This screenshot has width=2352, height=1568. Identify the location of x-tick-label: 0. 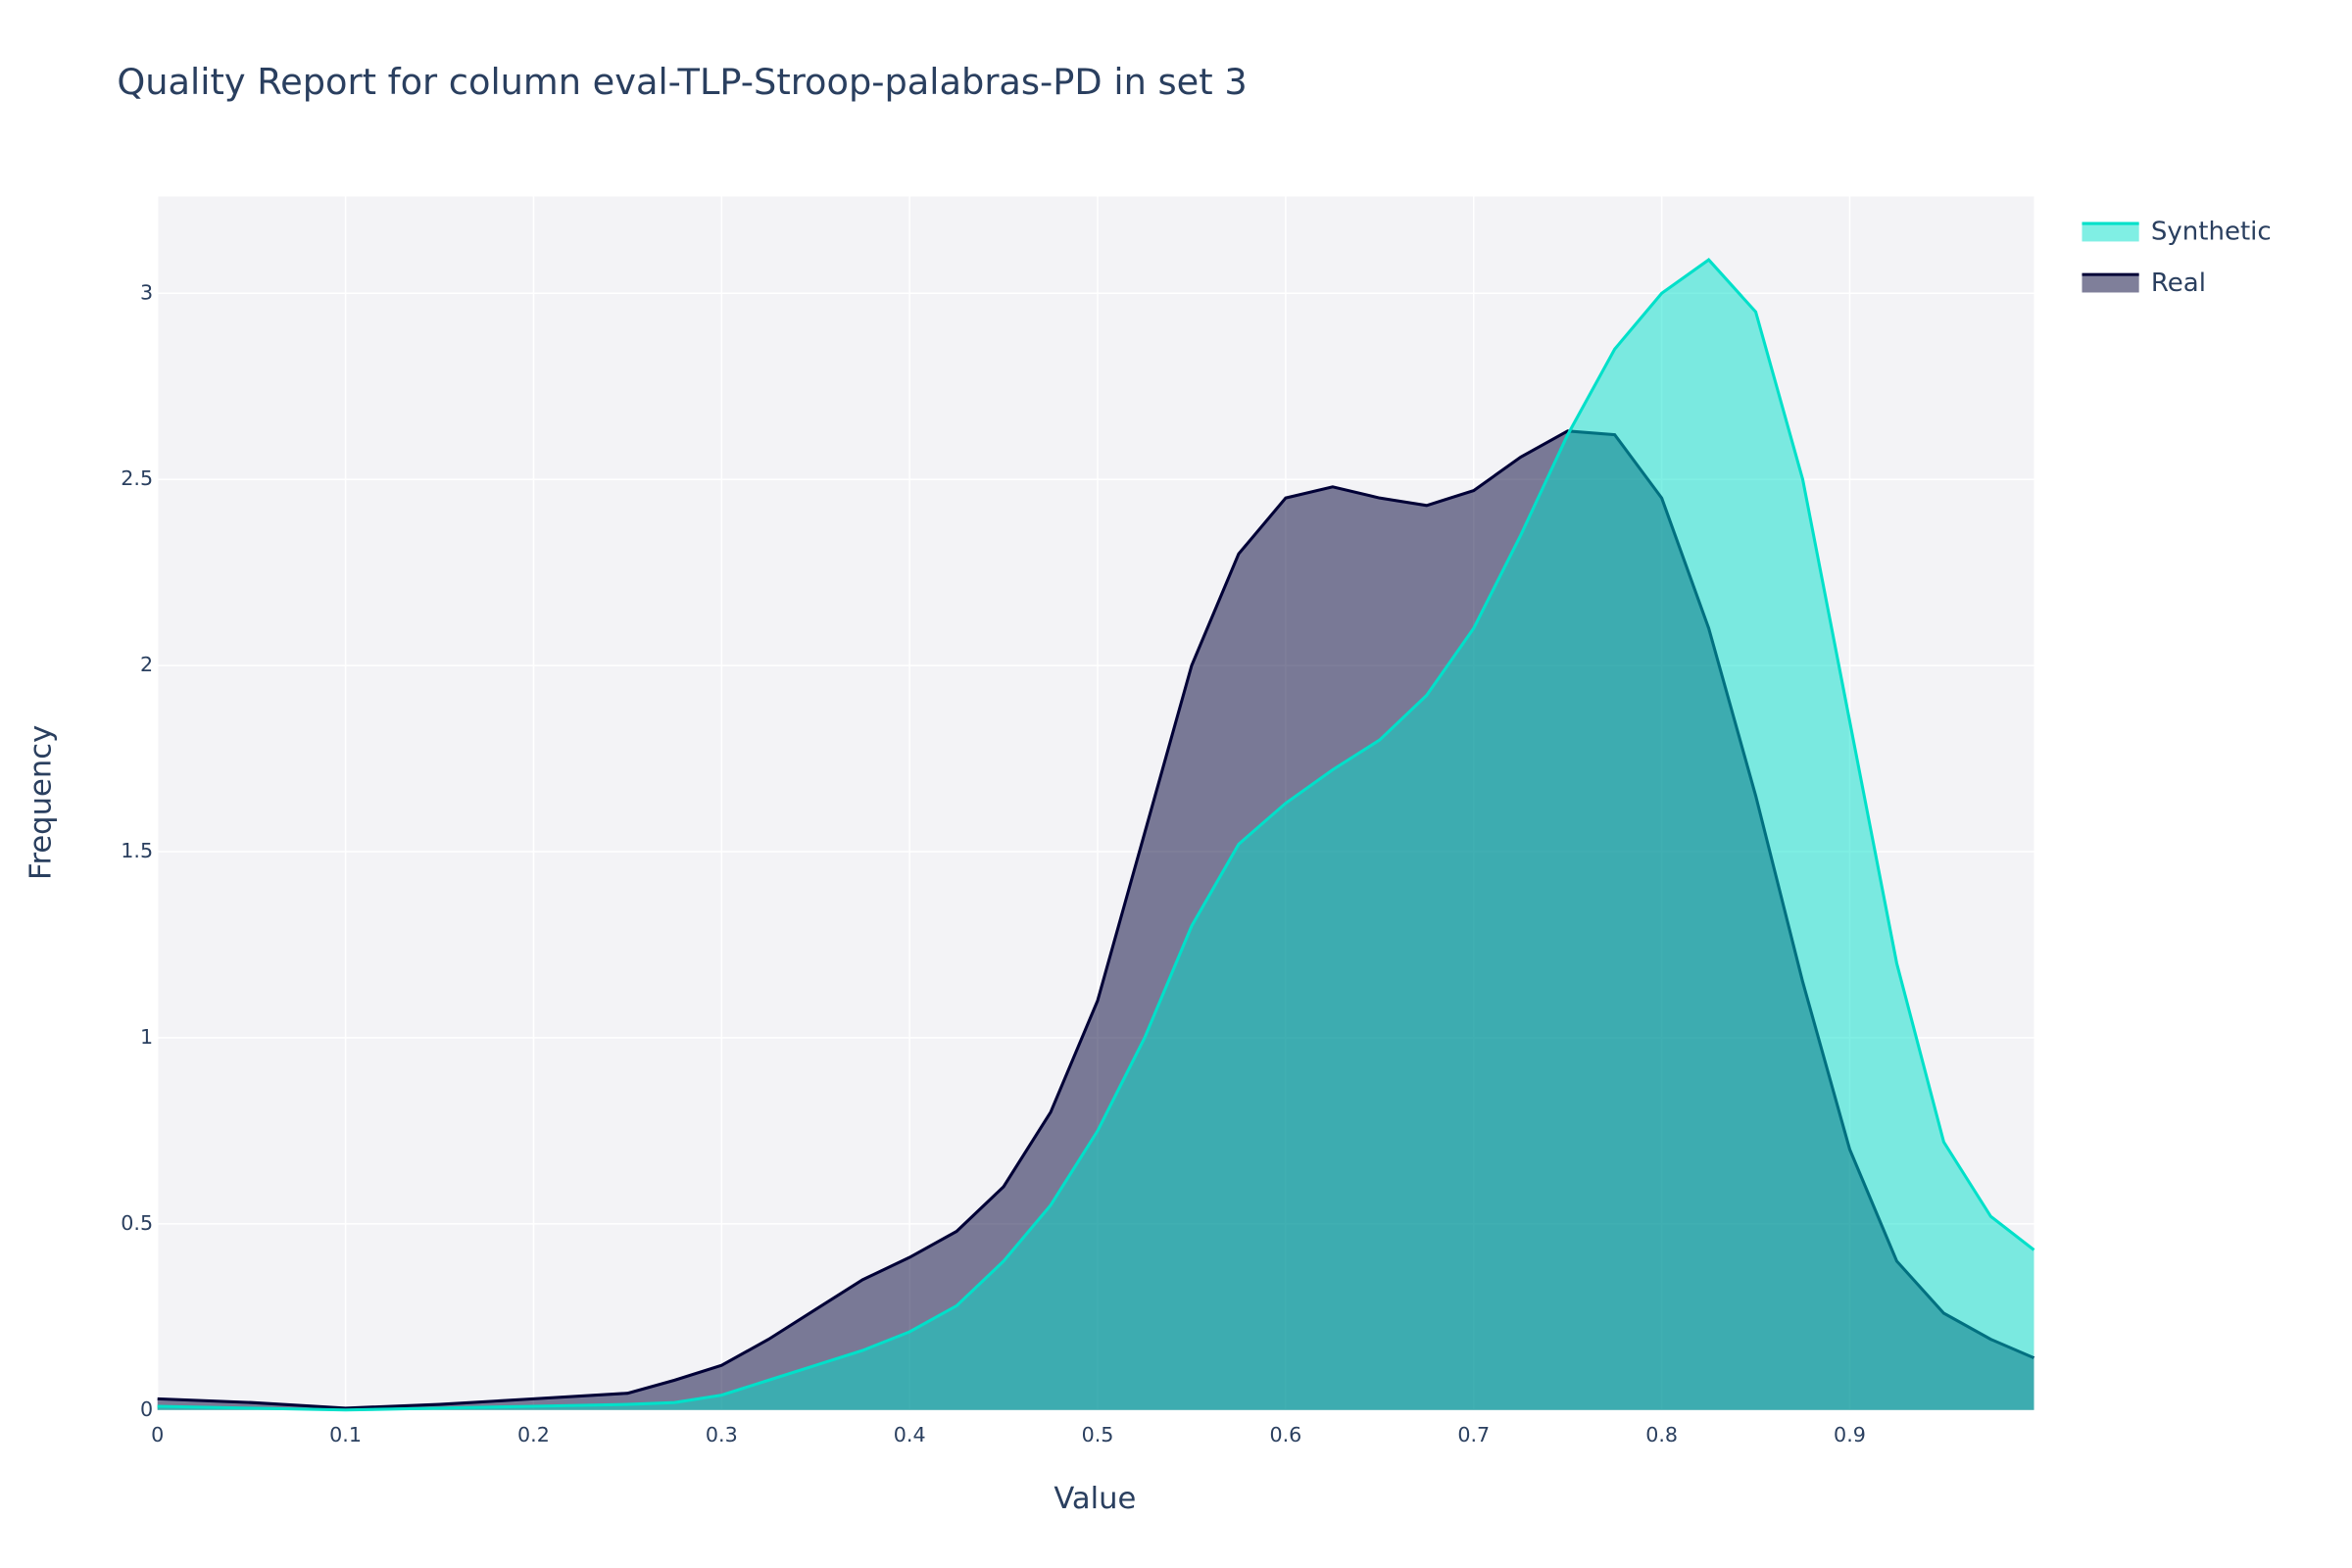
(157, 1434).